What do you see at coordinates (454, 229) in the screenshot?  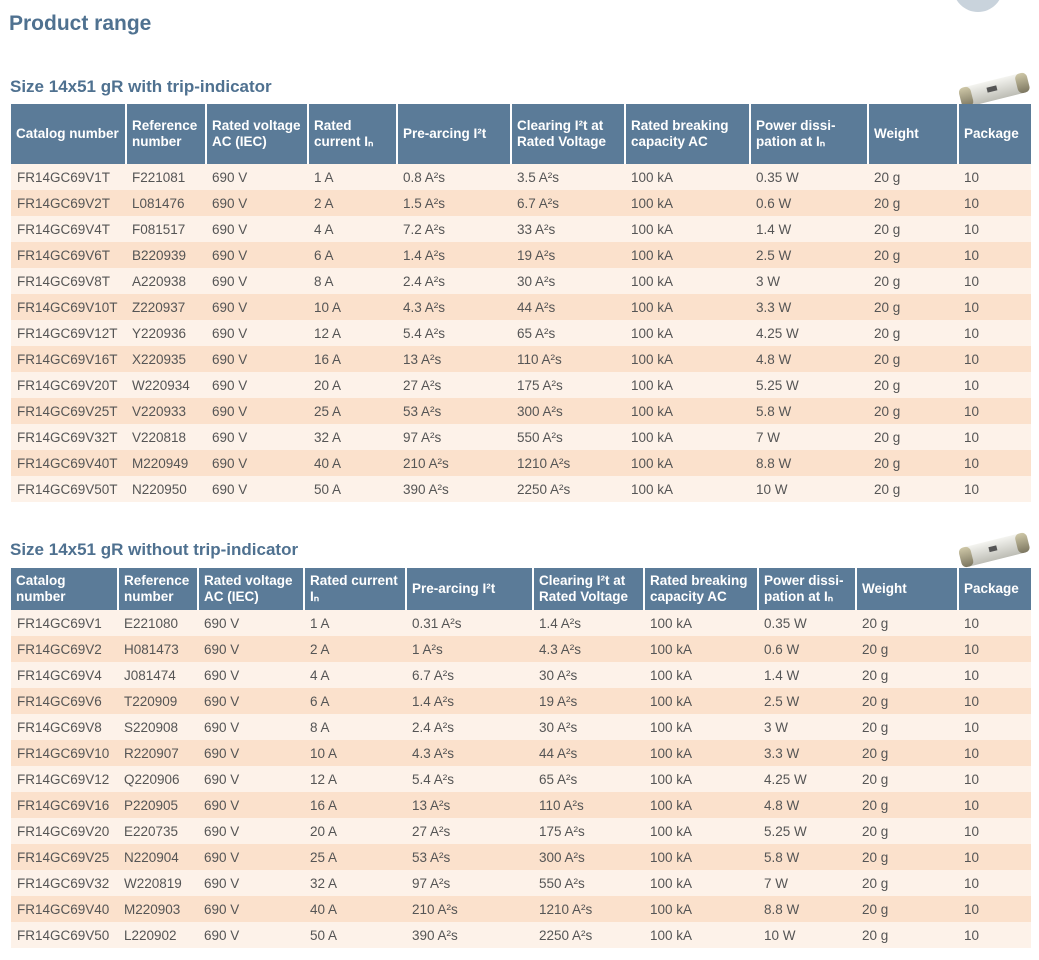 I see `cell: 7.2 A²s` at bounding box center [454, 229].